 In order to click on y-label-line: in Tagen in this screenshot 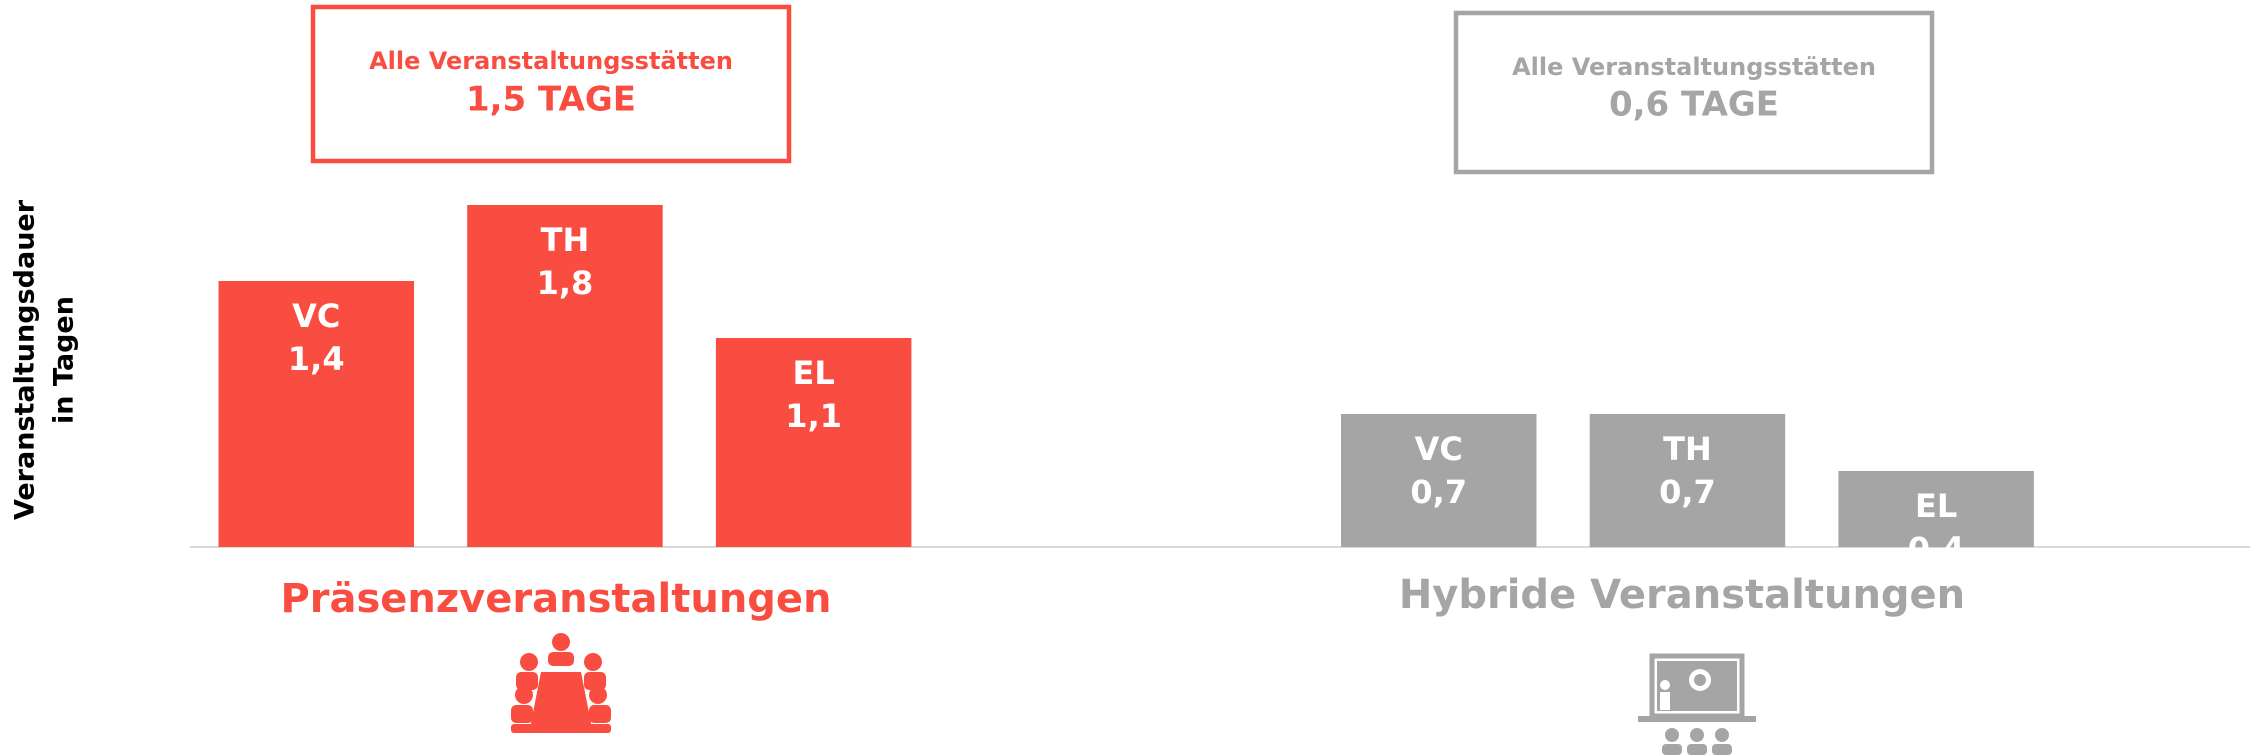, I will do `click(64, 360)`.